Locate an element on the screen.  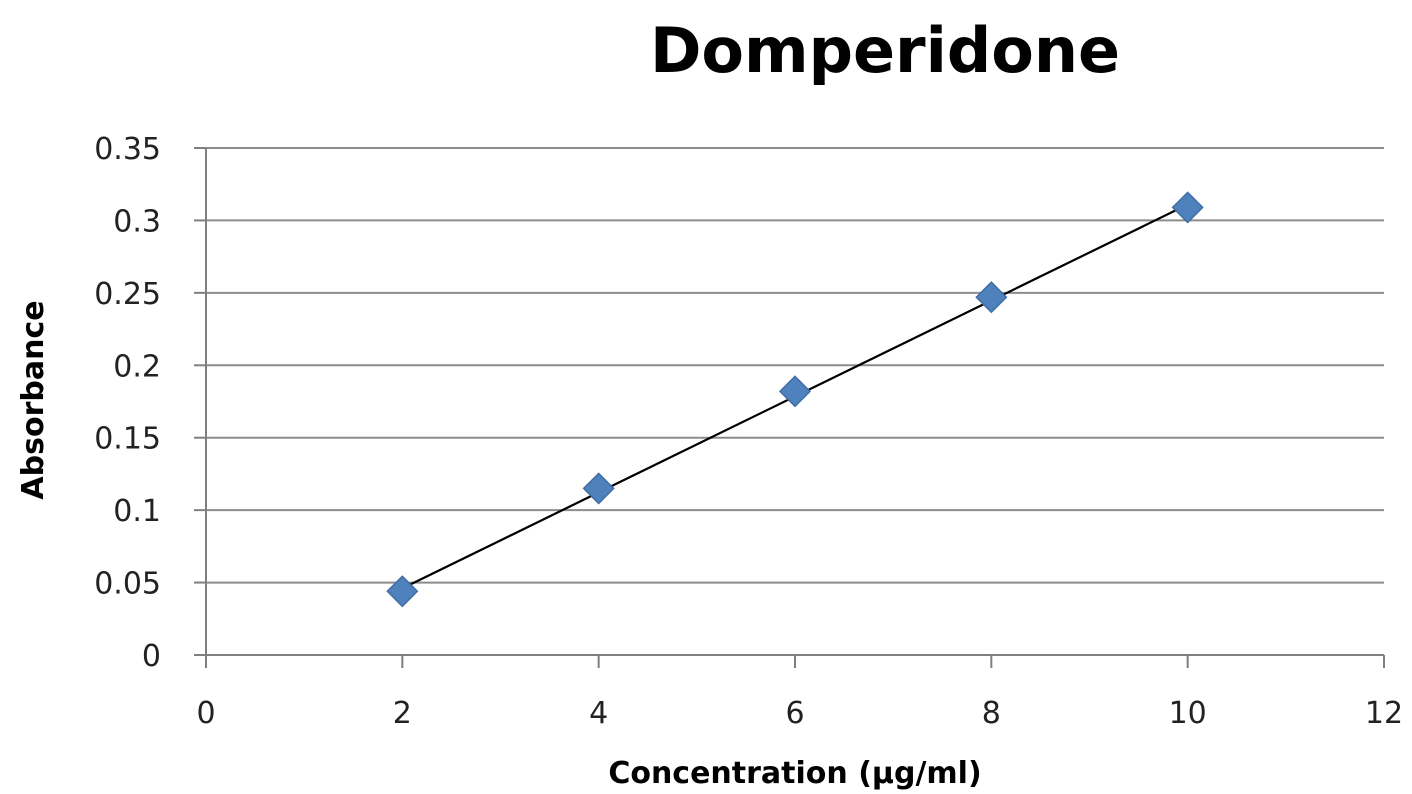
y-tick-label: 0.2 is located at coordinates (137, 366).